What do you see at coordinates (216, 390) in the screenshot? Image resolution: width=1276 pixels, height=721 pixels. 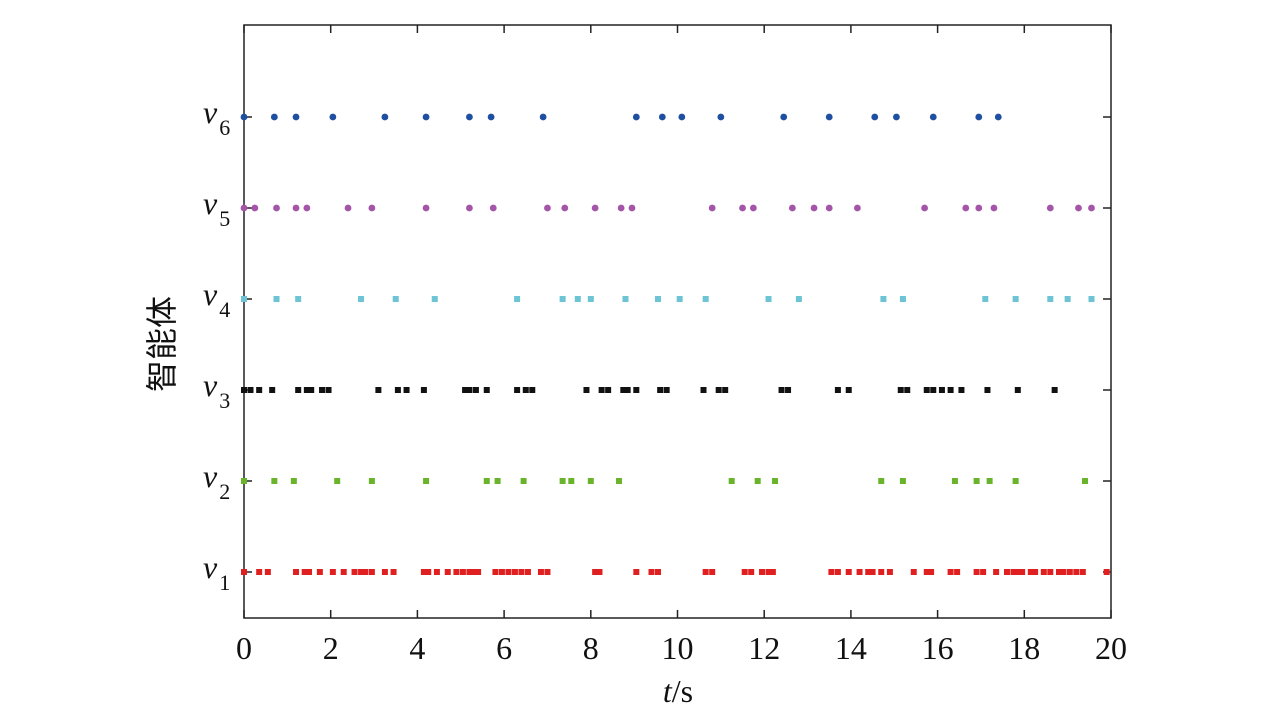 I see `y-tick-label-v3: v3` at bounding box center [216, 390].